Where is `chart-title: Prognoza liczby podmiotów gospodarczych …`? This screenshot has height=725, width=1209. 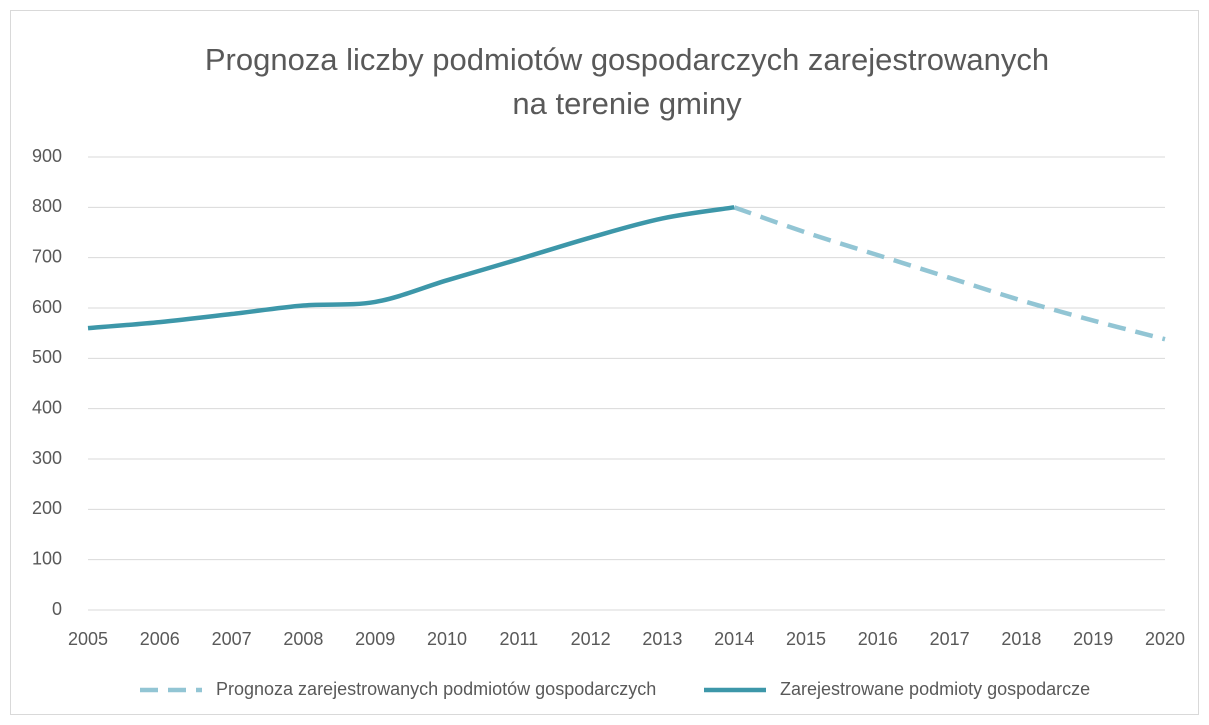
chart-title: Prognoza liczby podmiotów gospodarczych … is located at coordinates (627, 59).